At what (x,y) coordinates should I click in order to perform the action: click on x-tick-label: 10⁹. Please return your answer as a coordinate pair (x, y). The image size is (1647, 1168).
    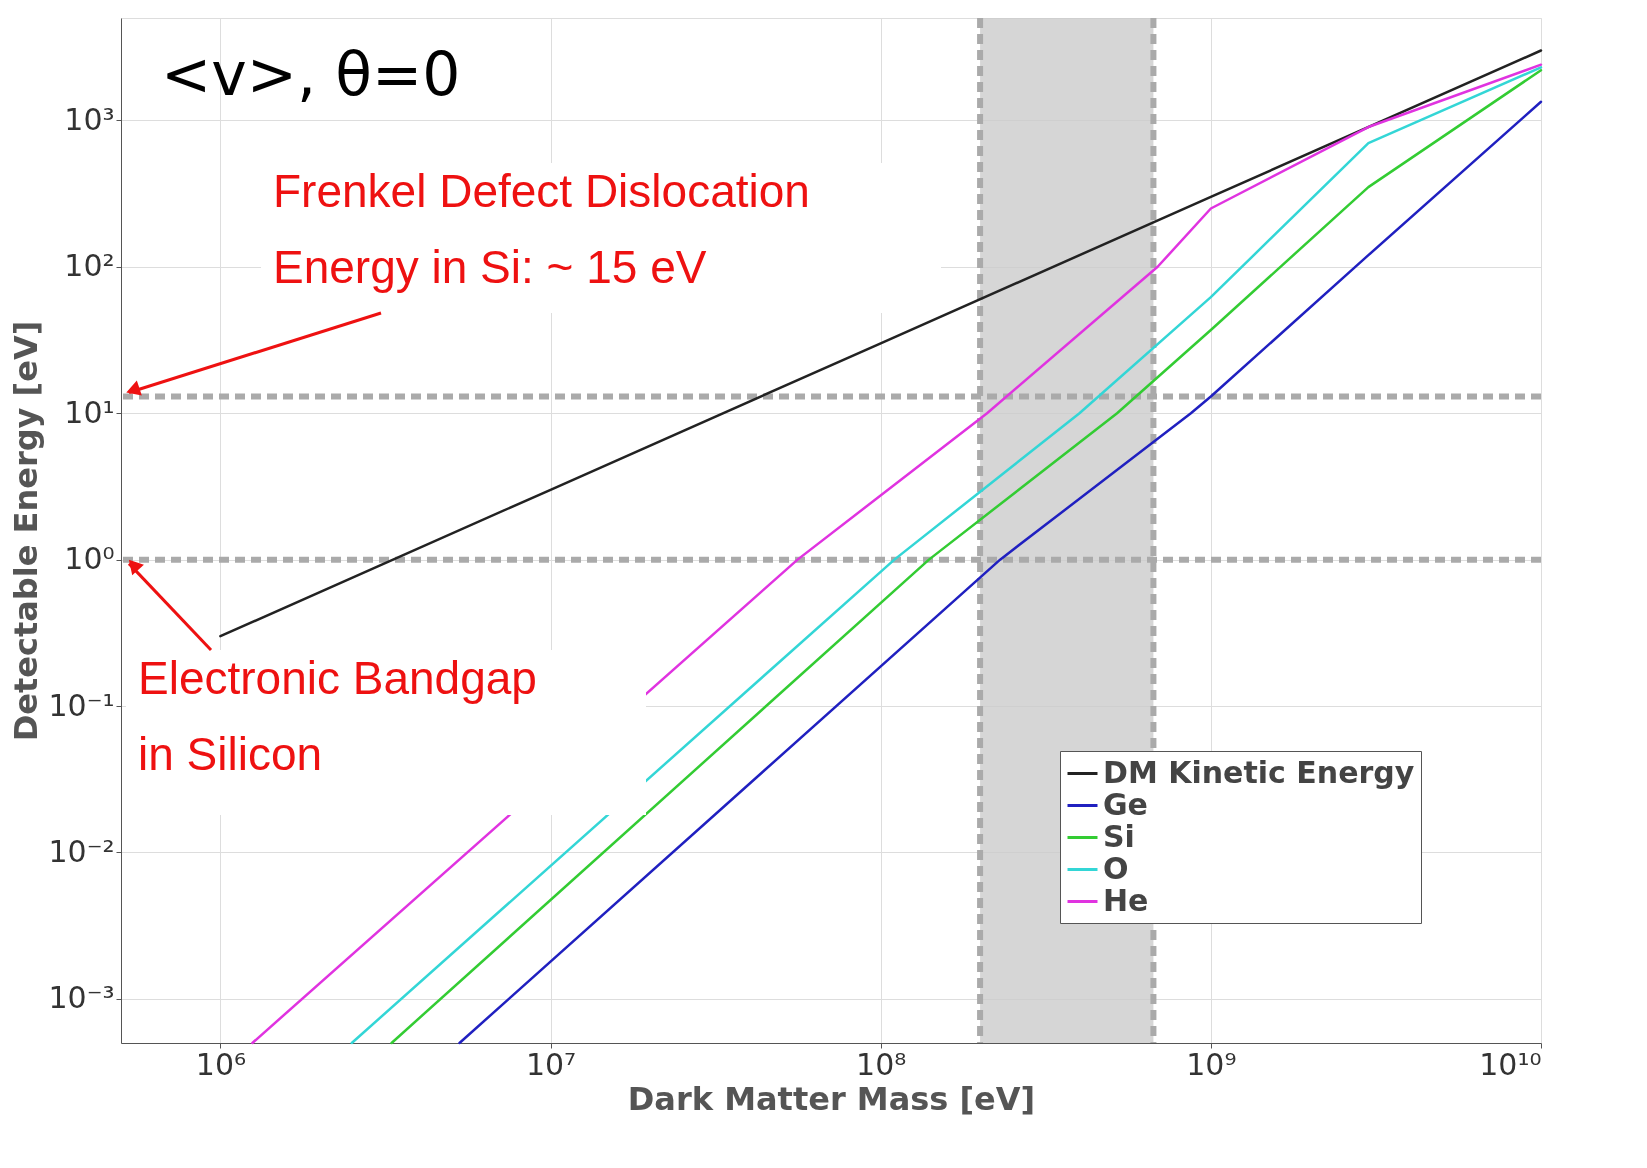
    Looking at the image, I should click on (1211, 1064).